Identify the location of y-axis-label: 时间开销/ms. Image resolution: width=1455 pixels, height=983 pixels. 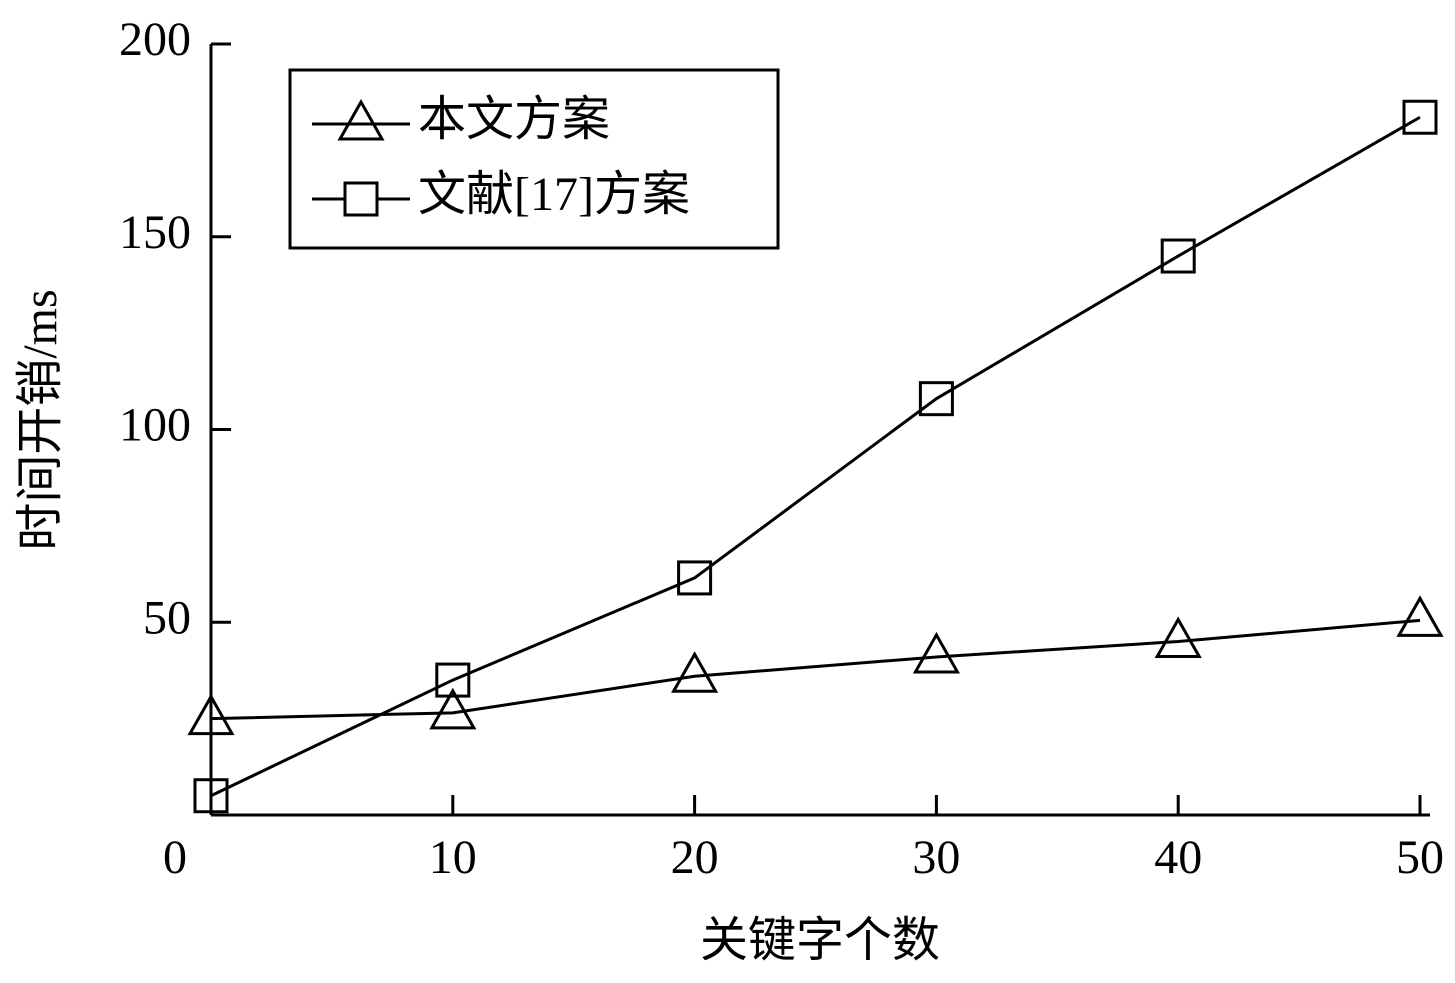
(40, 419).